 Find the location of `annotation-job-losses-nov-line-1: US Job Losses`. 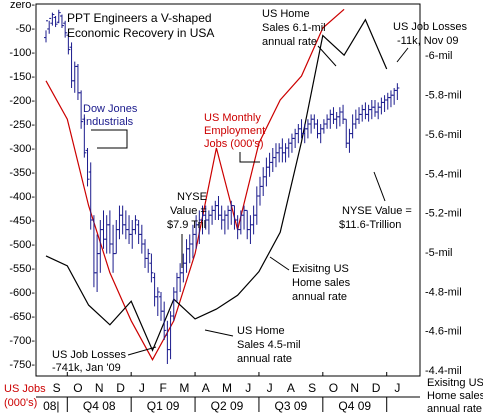

annotation-job-losses-nov-line-1: US Job Losses is located at coordinates (430, 27).